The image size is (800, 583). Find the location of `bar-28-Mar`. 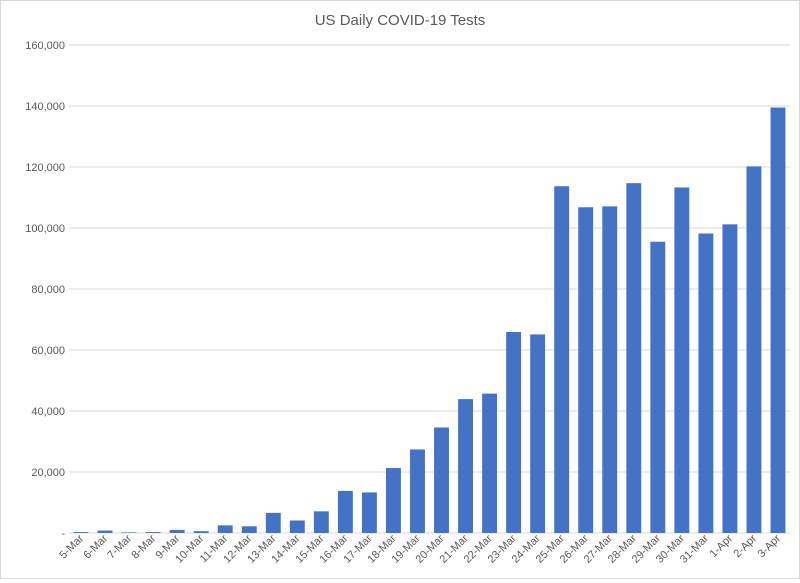

bar-28-Mar is located at coordinates (634, 358).